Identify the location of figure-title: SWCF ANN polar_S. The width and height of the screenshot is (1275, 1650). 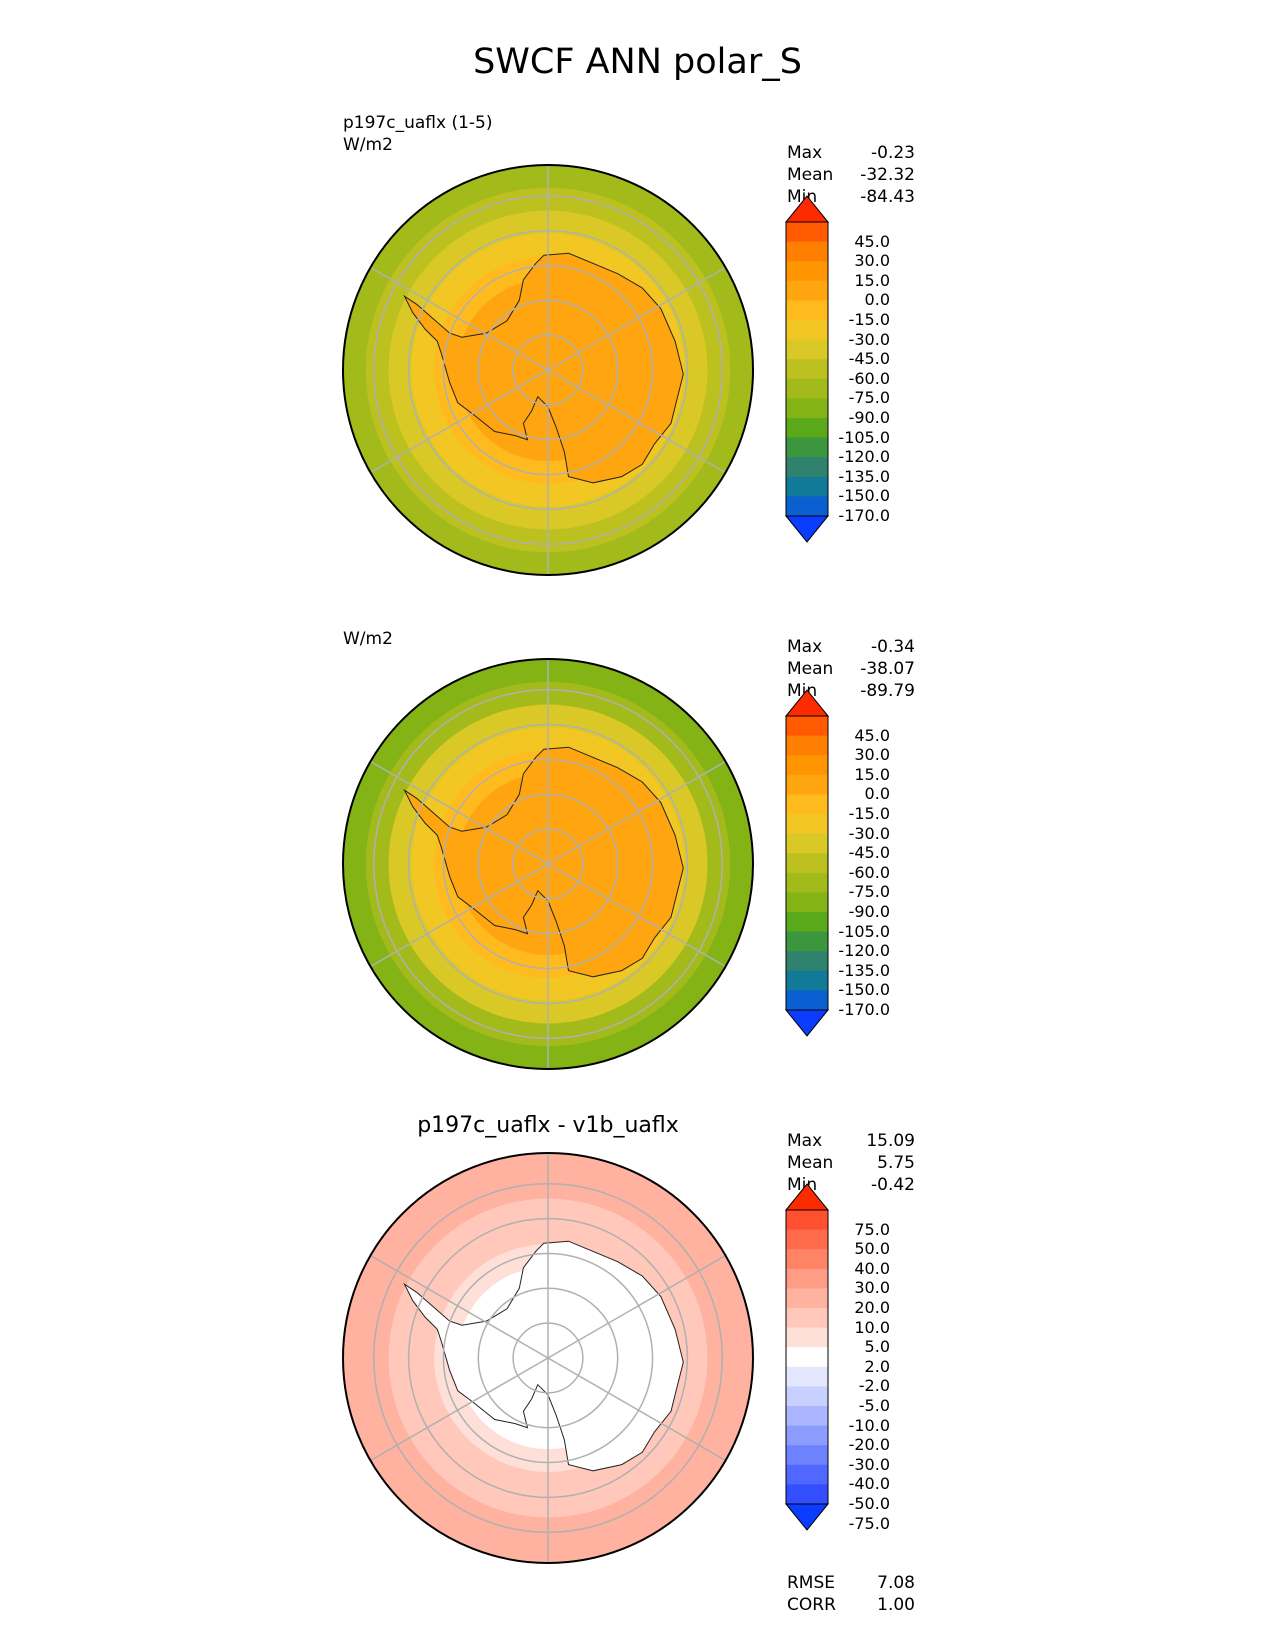
(637, 62).